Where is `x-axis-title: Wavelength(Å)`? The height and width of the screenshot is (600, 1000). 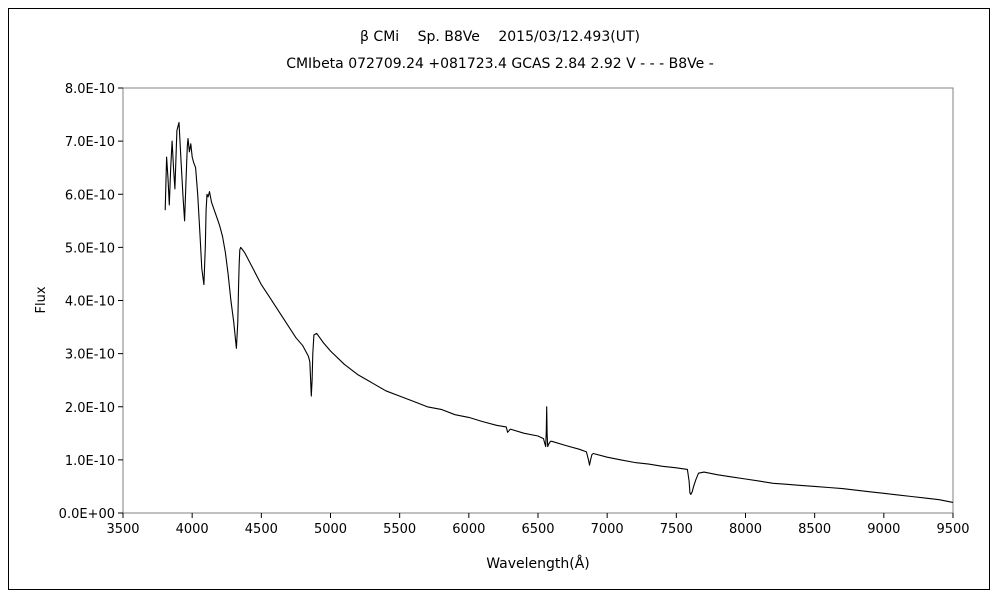
x-axis-title: Wavelength(Å) is located at coordinates (538, 563).